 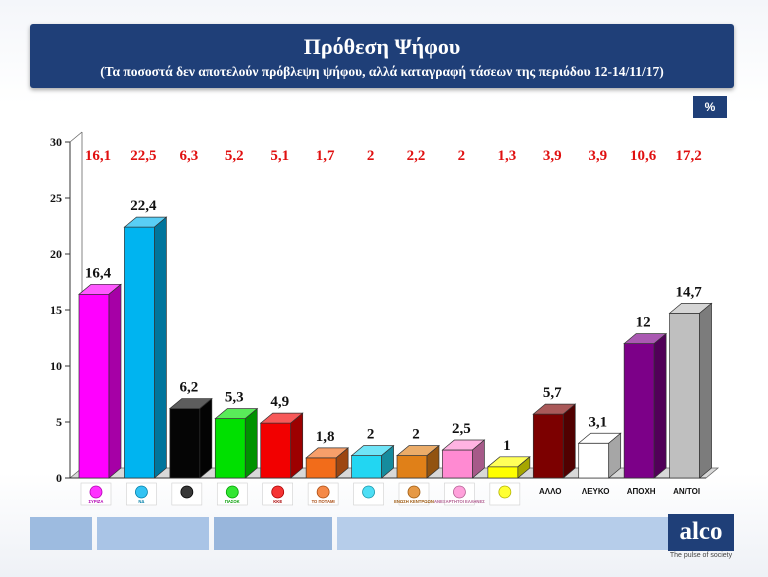 What do you see at coordinates (459, 501) in the screenshot?
I see `party-logo-text: ΑΝΕΞΑΡΤΗΤΟΙ ΕΛΛΗΝΕΣ` at bounding box center [459, 501].